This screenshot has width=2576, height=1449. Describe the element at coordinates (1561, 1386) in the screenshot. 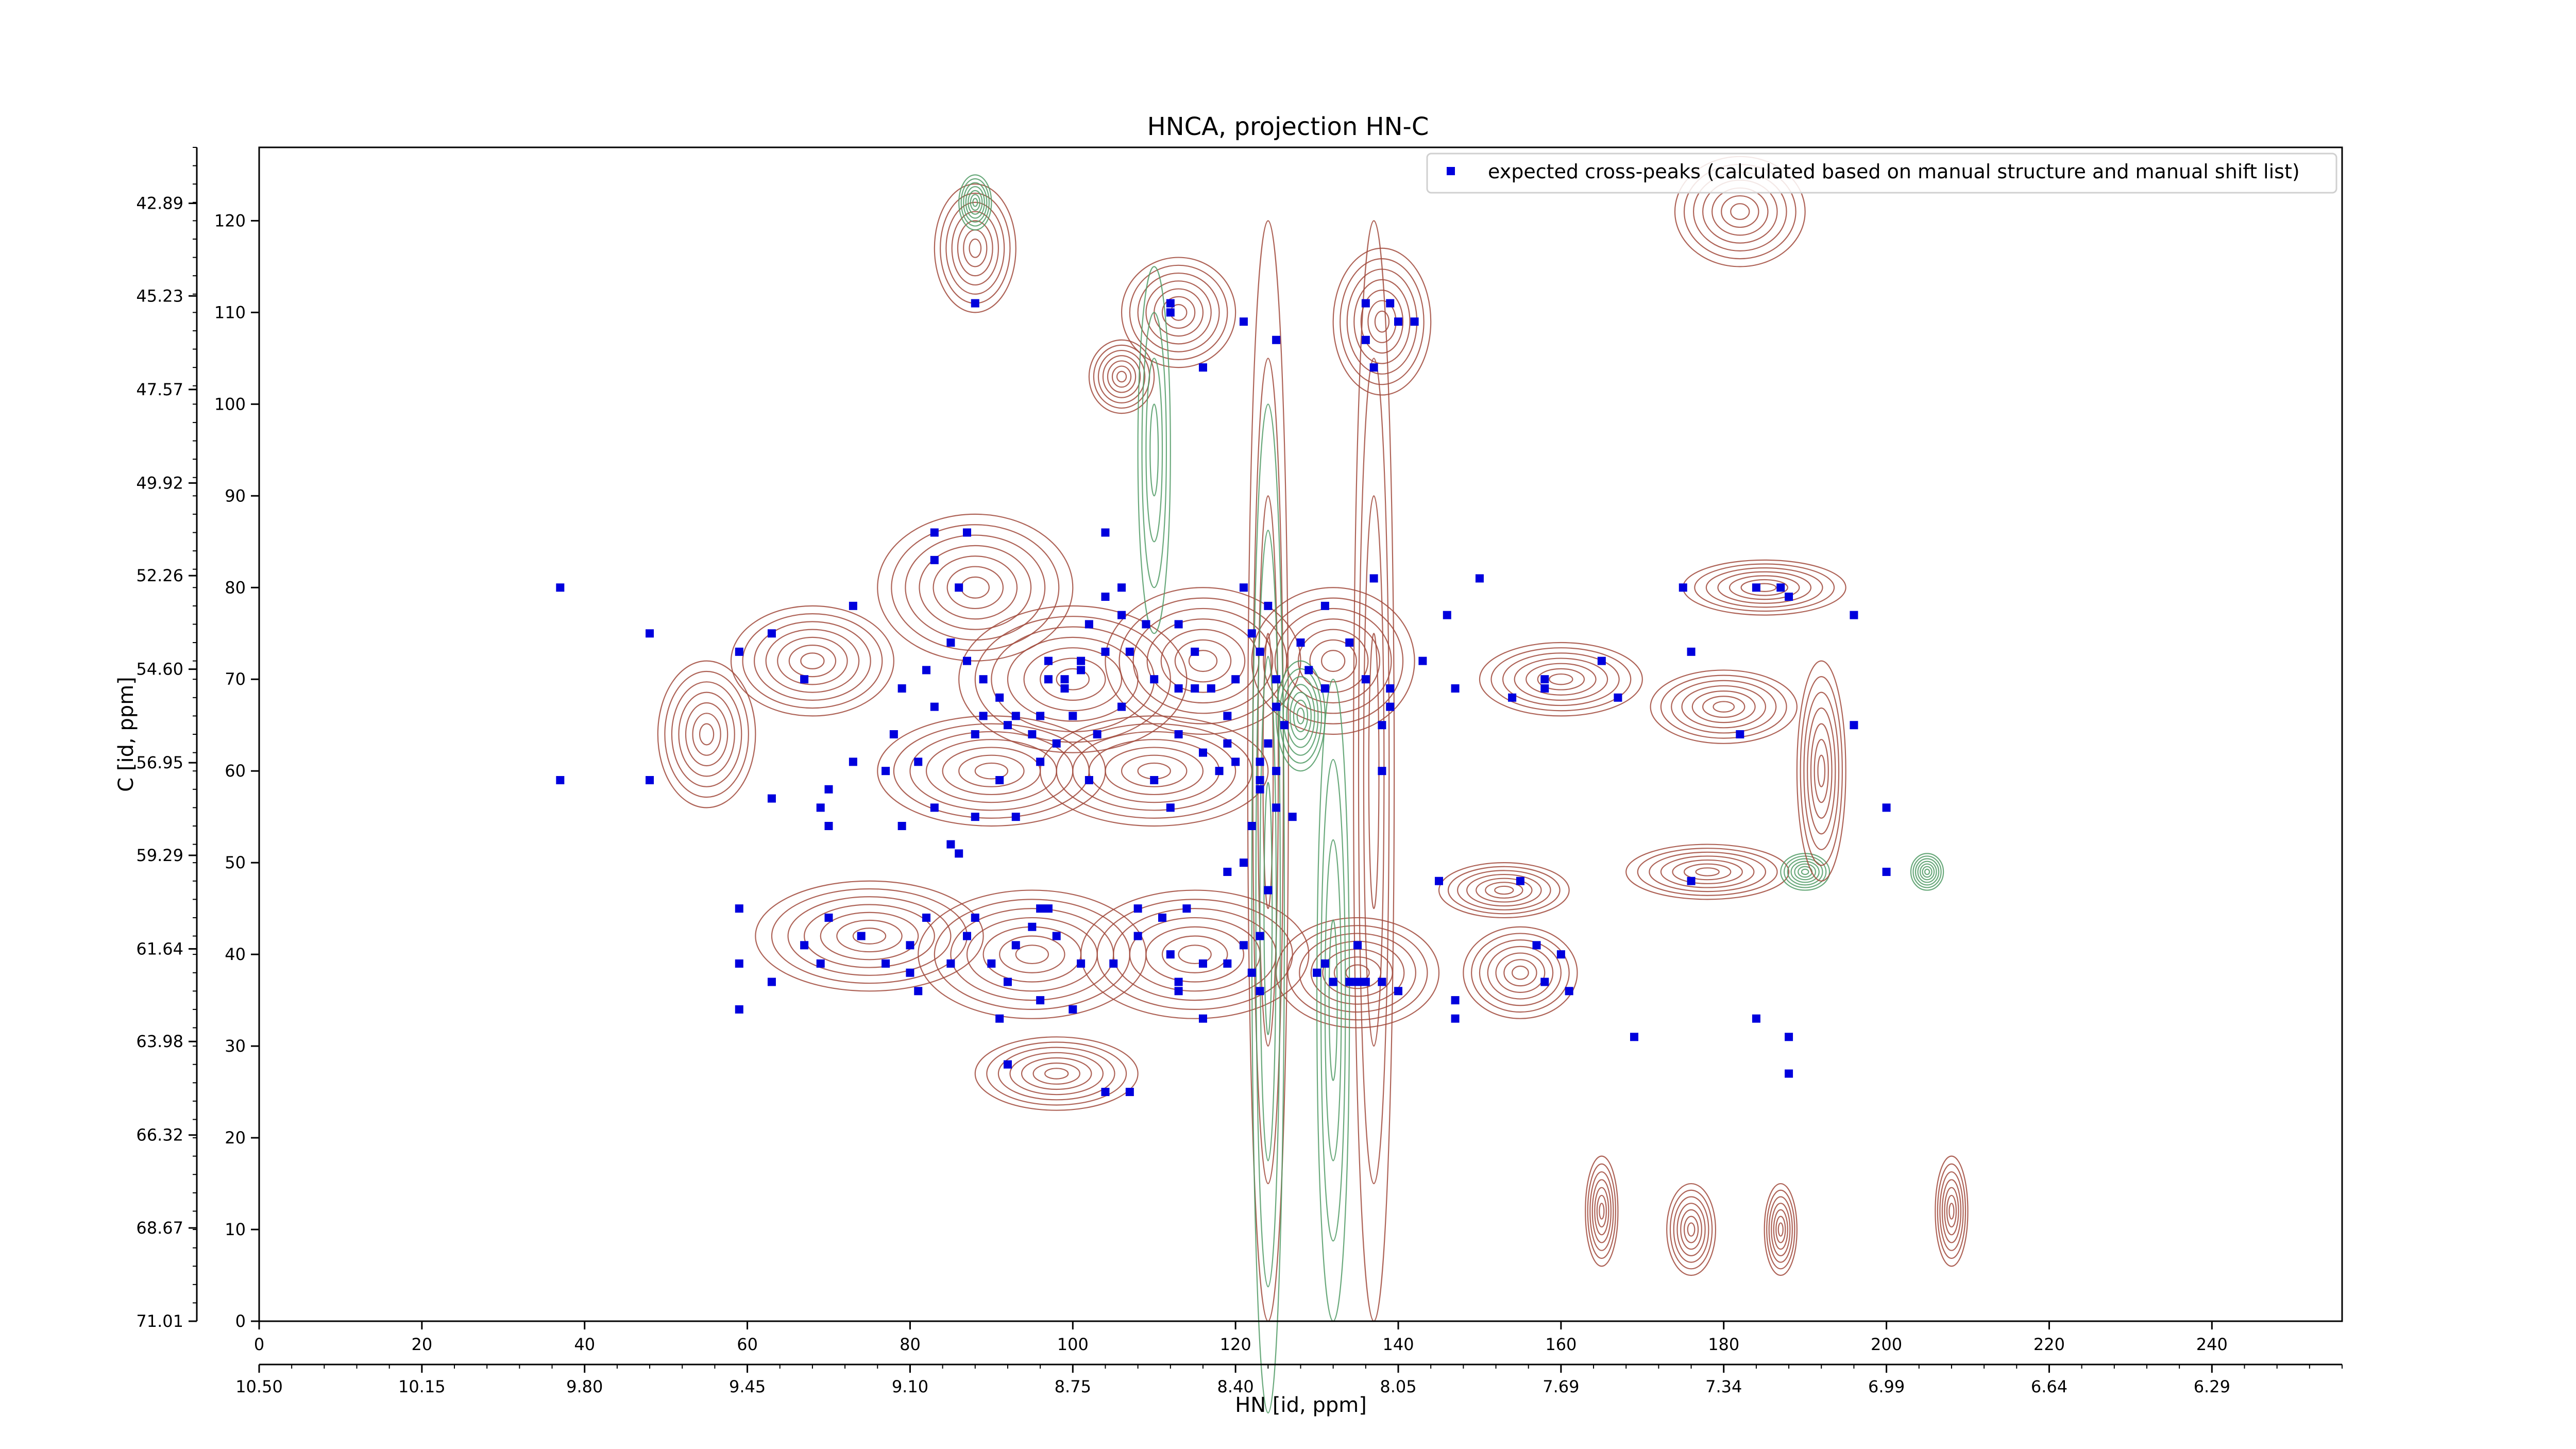

I see `ppm-x-tick-label: 7.69` at that location.